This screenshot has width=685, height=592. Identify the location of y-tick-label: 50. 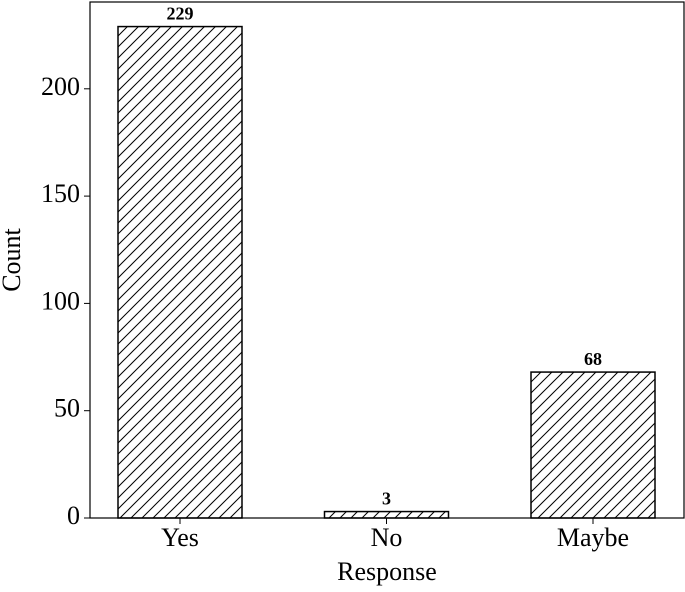
(67, 408).